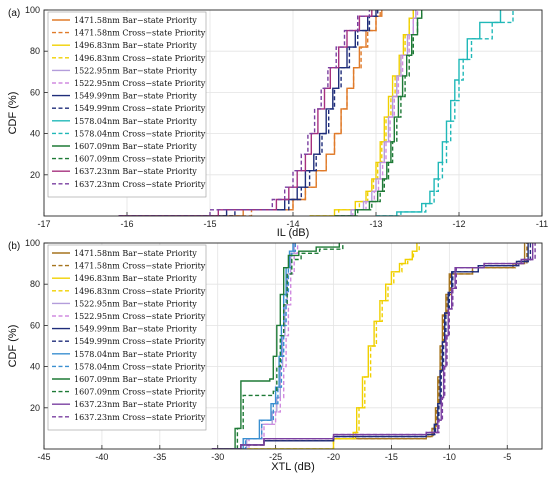 The height and width of the screenshot is (478, 550). What do you see at coordinates (542, 224) in the screenshot?
I see `x-tick-label: -11` at bounding box center [542, 224].